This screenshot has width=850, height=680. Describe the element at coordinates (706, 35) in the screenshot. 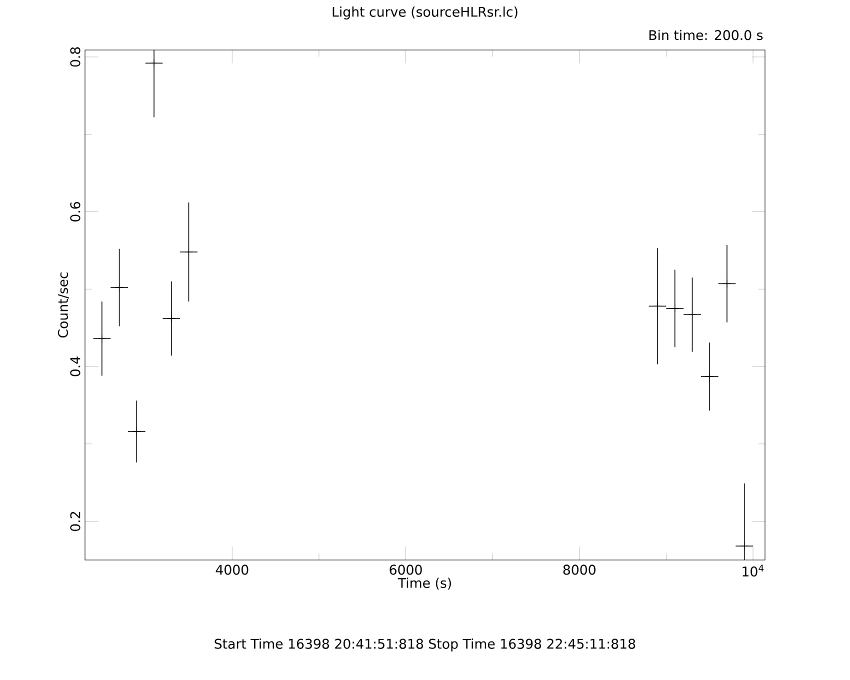

I see `text: Bin time: 200.0 s` at that location.